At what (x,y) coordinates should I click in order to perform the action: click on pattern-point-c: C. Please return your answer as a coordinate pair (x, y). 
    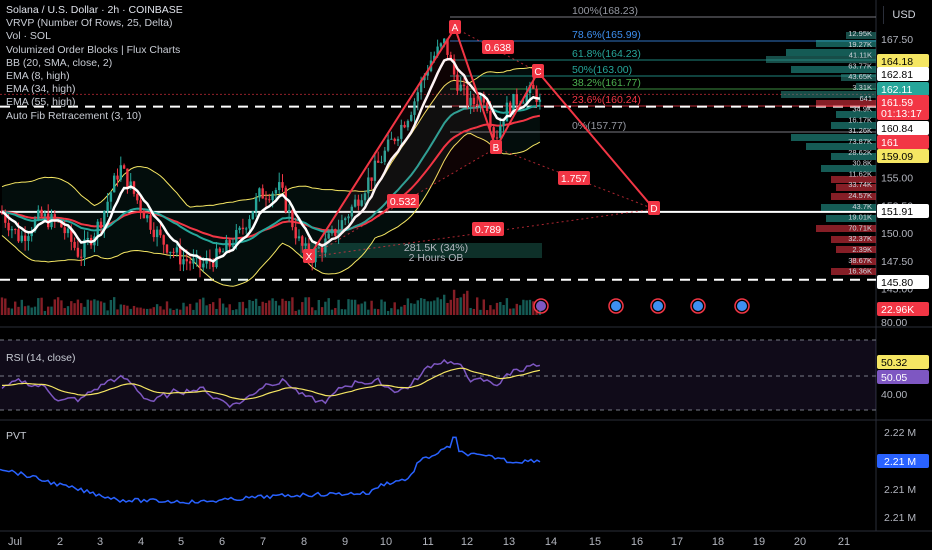
    Looking at the image, I should click on (538, 71).